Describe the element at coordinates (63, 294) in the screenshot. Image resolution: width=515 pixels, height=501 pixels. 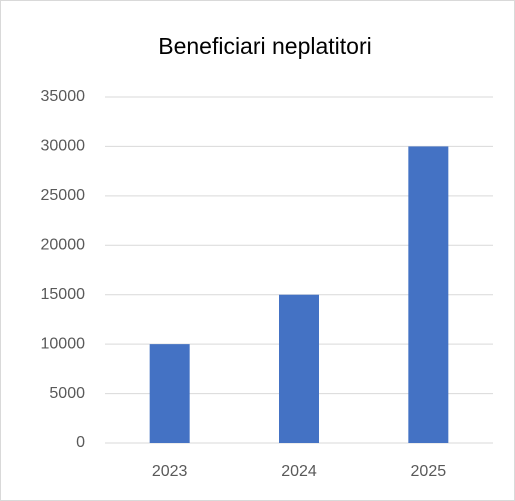
I see `y-tick-label: 15000` at that location.